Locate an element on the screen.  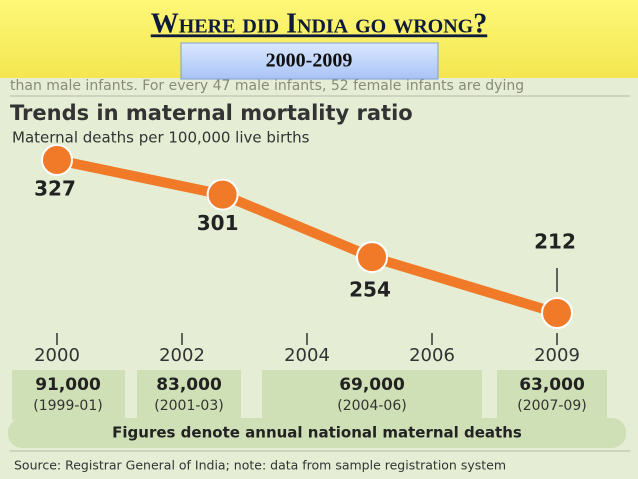
slide-title: Where did India go wrong? is located at coordinates (319, 23).